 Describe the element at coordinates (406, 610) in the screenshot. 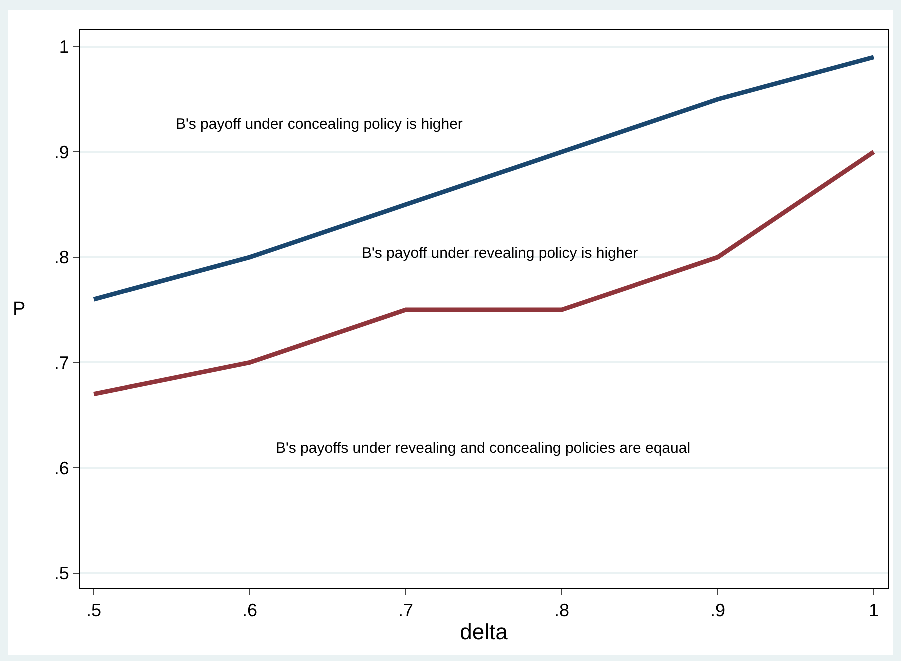

I see `x-tick-label: .7` at that location.